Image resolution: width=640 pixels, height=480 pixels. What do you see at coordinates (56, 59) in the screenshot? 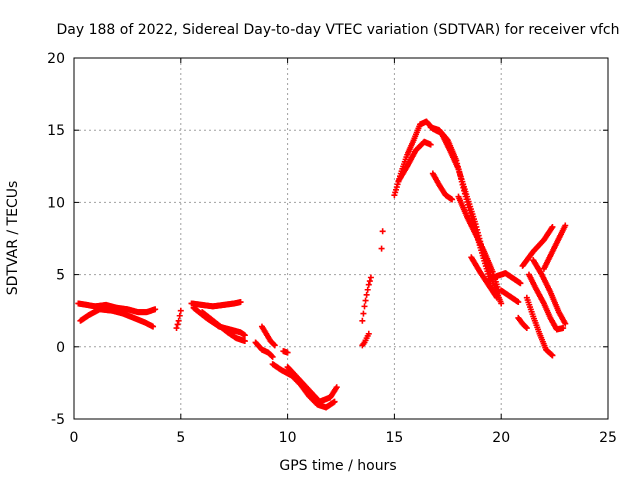
I see `y-tick-label: 20` at bounding box center [56, 59].